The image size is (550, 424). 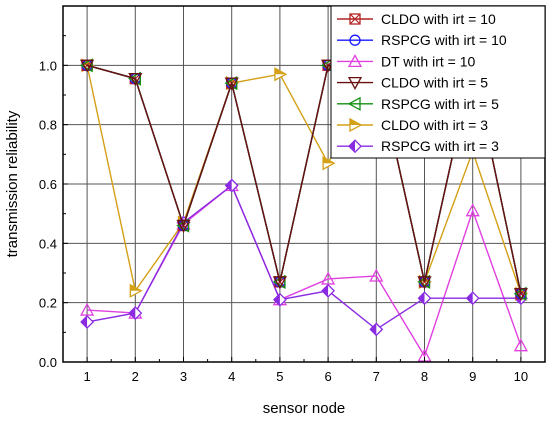 I want to click on legend-item: CLDO with irt = 5, so click(x=412, y=83).